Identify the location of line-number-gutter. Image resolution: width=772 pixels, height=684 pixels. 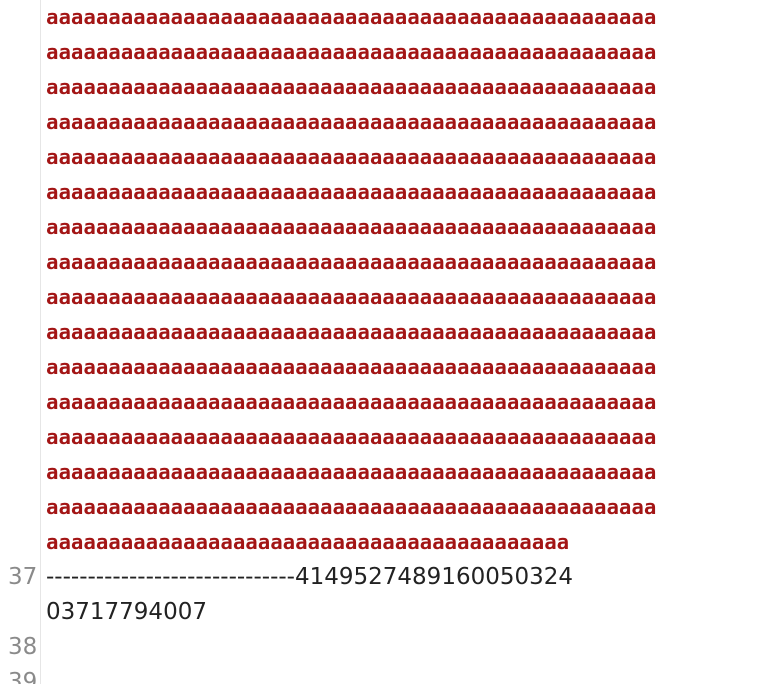
(20, 342).